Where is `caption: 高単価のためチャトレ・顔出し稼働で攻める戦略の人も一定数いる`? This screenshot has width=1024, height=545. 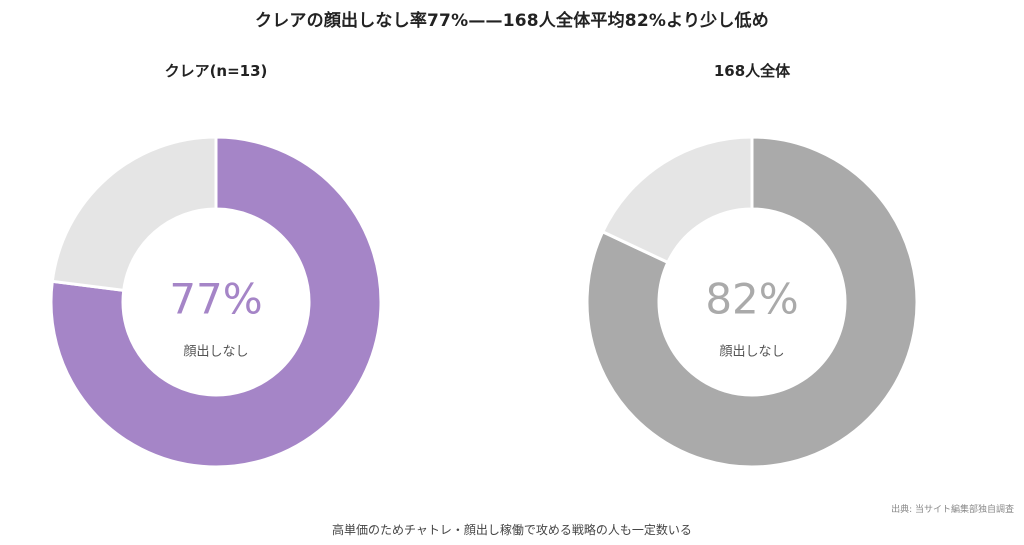
caption: 高単価のためチャトレ・顔出し稼働で攻める戦略の人も一定数いる is located at coordinates (512, 530).